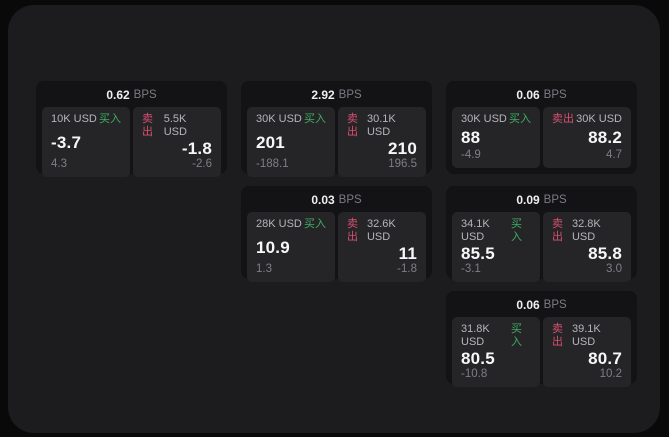 The width and height of the screenshot is (669, 437). Describe the element at coordinates (118, 94) in the screenshot. I see `bps-value: 0.62` at that location.